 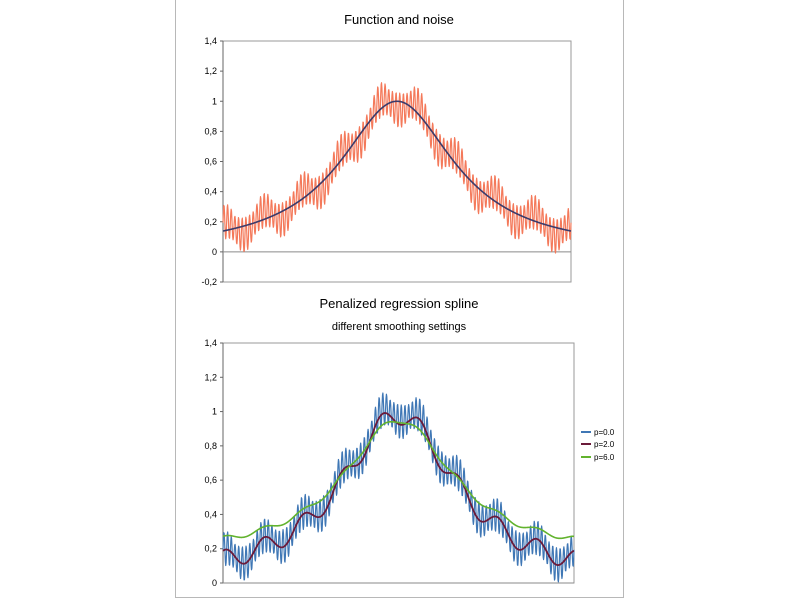 What do you see at coordinates (604, 432) in the screenshot?
I see `legend-label-p0: p=0.0` at bounding box center [604, 432].